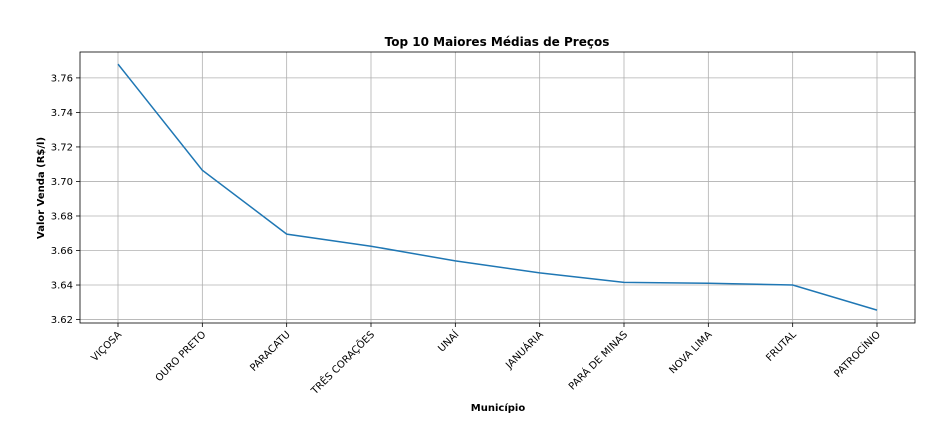  What do you see at coordinates (857, 354) in the screenshot?
I see `x-tick-label: PATROCÍNIO` at bounding box center [857, 354].